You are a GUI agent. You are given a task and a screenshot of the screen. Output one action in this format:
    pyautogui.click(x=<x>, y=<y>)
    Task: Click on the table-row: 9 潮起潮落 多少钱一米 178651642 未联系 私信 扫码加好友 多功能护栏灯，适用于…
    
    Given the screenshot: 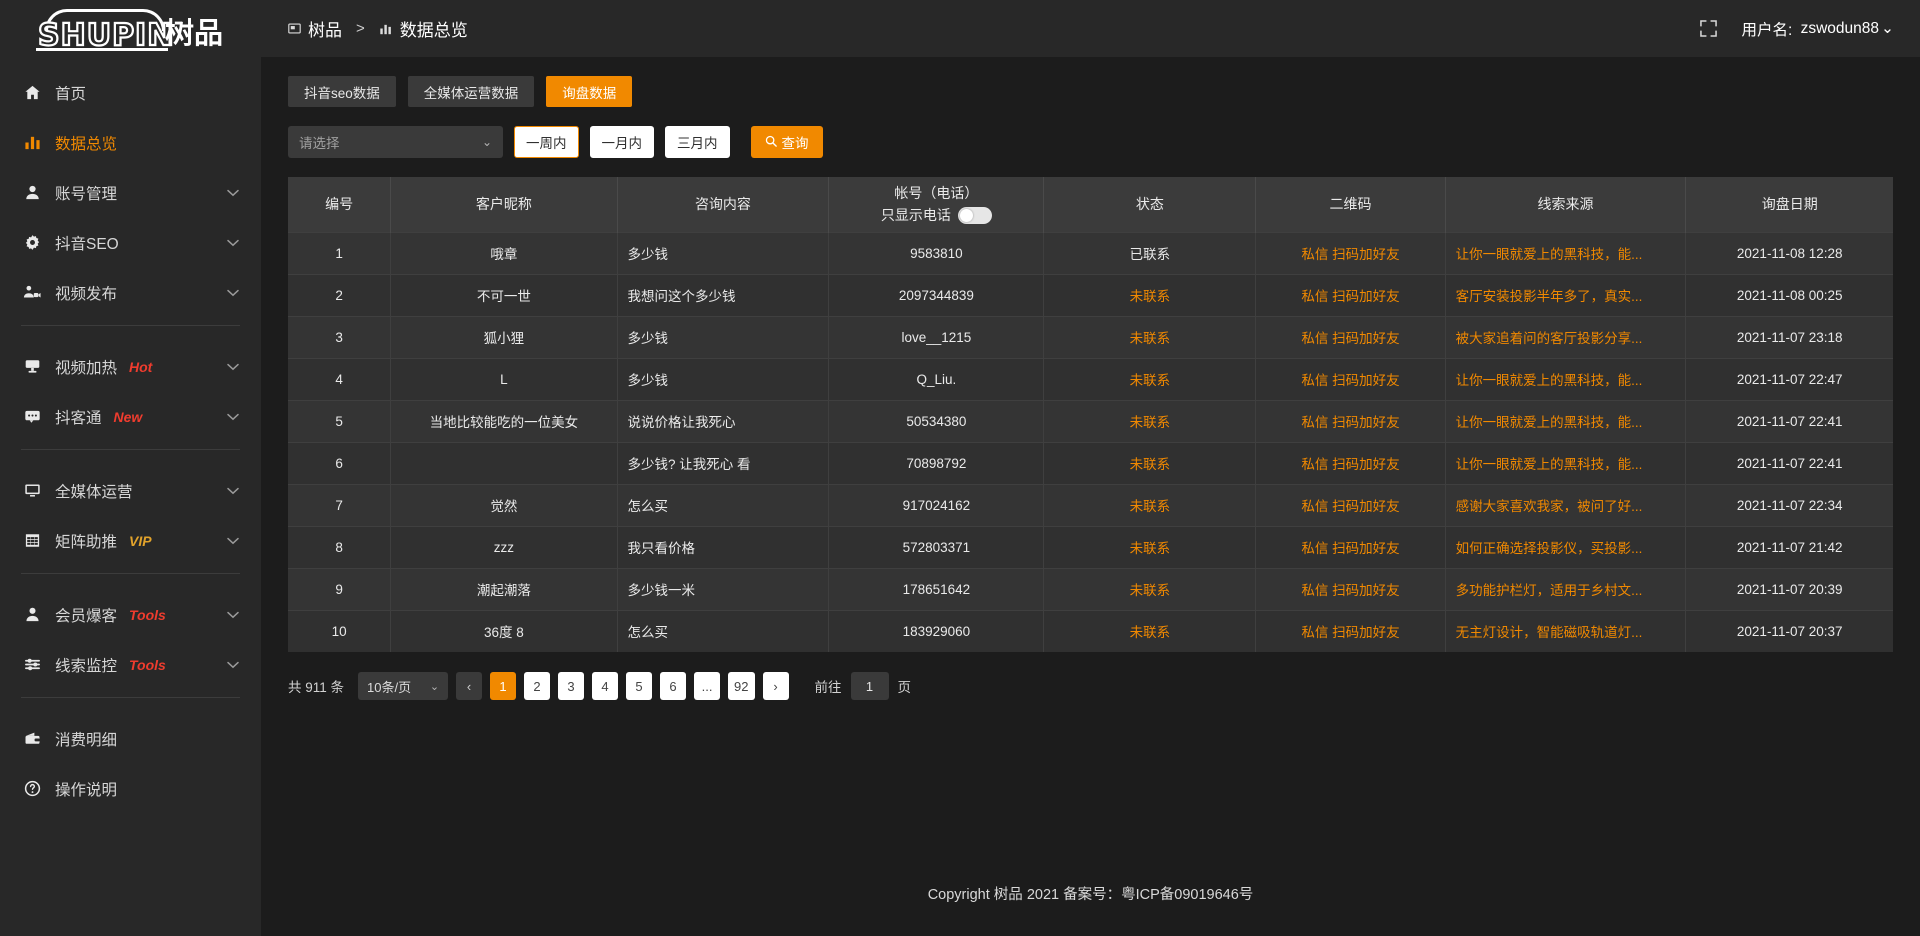 What is the action you would take?
    pyautogui.click(x=1090, y=588)
    